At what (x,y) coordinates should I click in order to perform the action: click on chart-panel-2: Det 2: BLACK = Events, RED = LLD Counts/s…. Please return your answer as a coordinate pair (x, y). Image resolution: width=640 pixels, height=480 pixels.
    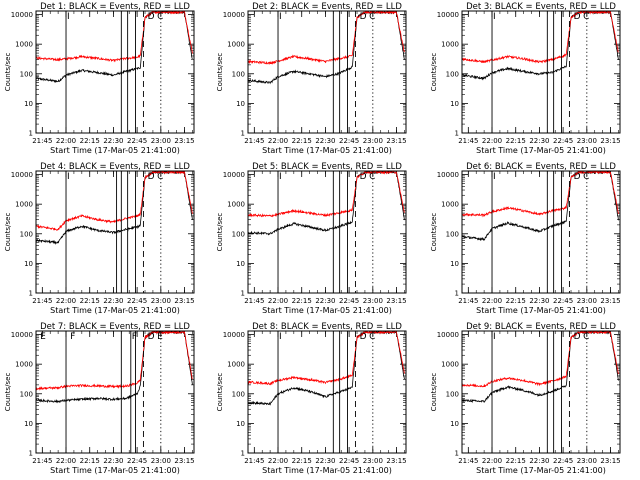
    Looking at the image, I should click on (311, 78).